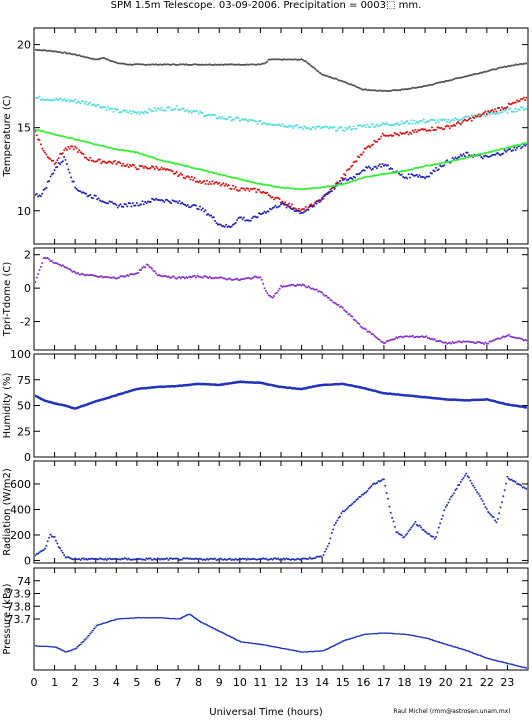 This screenshot has width=532, height=723. What do you see at coordinates (27, 288) in the screenshot?
I see `y-tick-label: 0` at bounding box center [27, 288].